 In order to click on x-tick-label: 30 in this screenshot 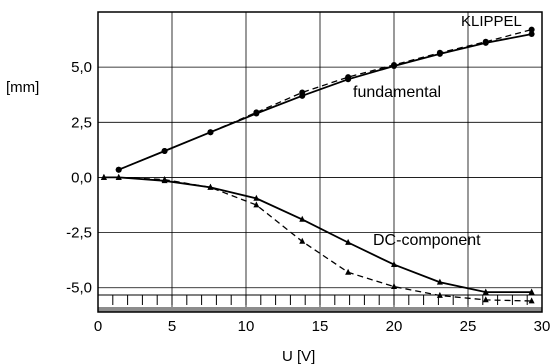, I will do `click(542, 326)`.